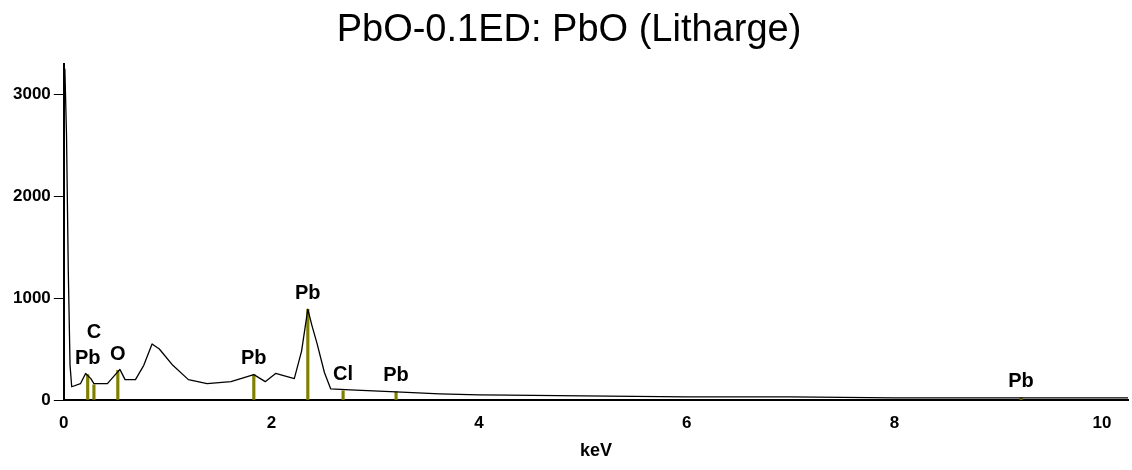 Image resolution: width=1132 pixels, height=470 pixels. What do you see at coordinates (46, 399) in the screenshot?
I see `y-tick-label: 0` at bounding box center [46, 399].